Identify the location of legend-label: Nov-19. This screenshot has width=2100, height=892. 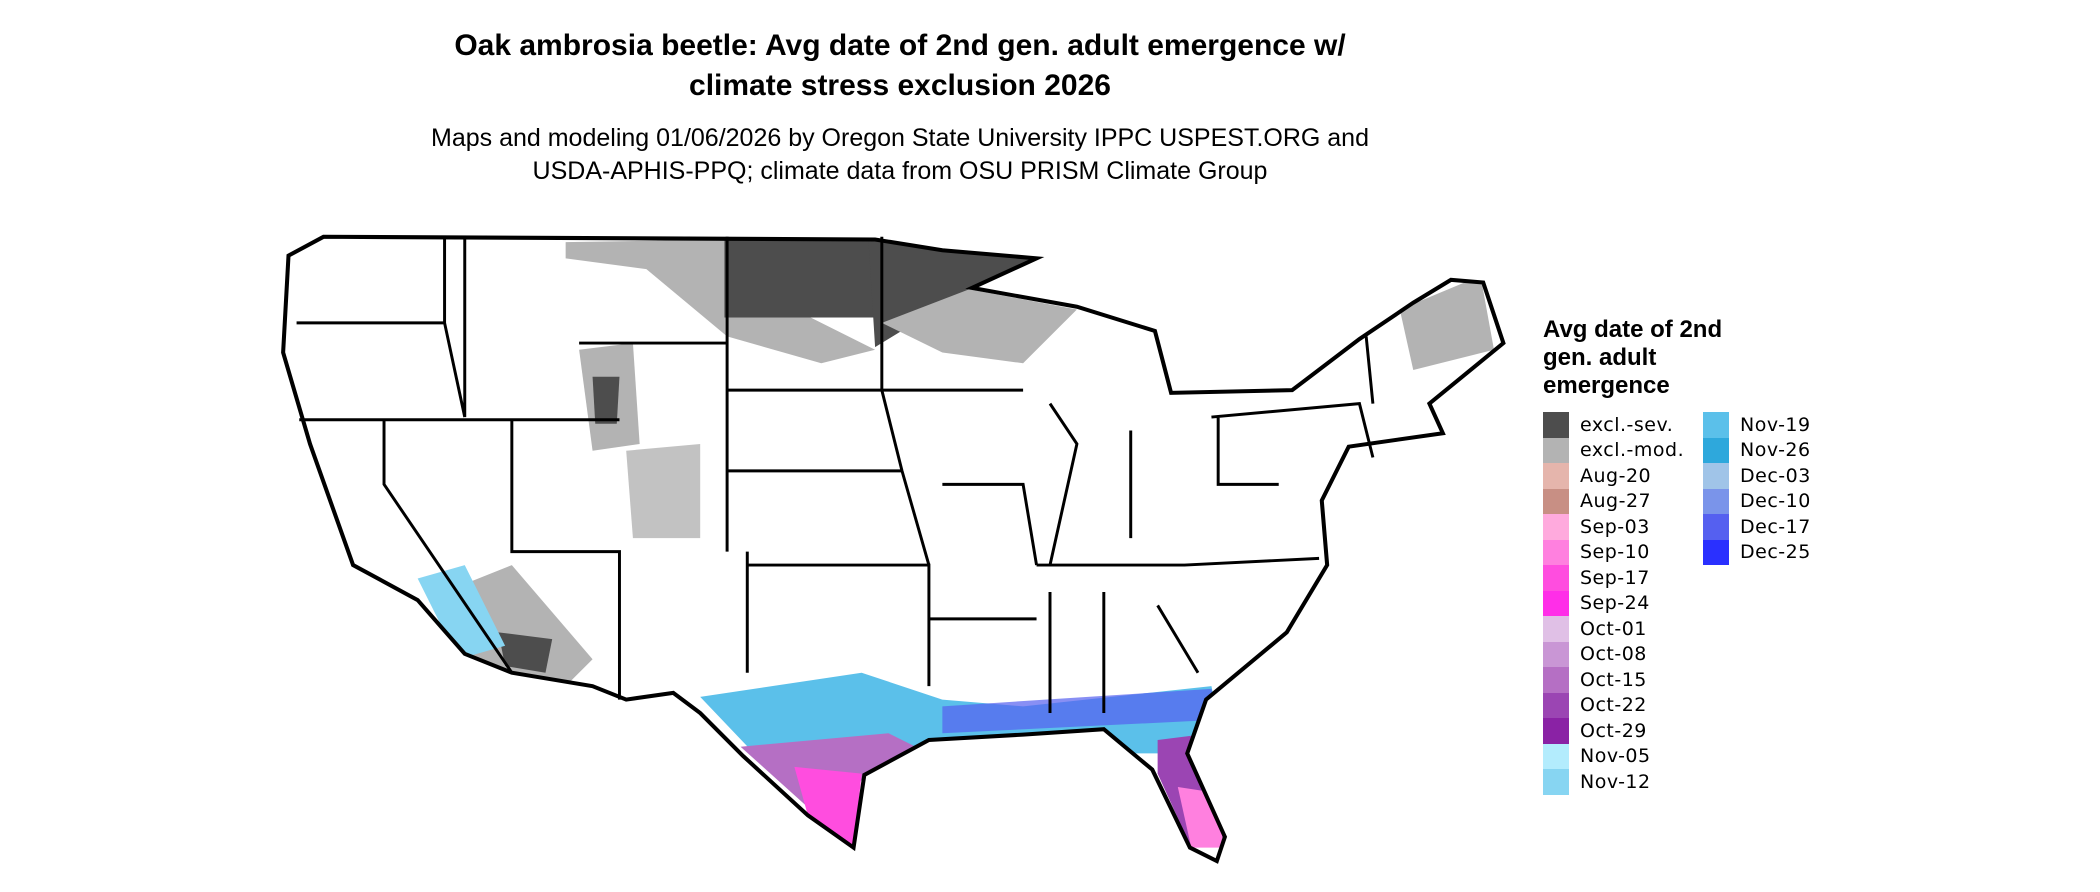
(1775, 424).